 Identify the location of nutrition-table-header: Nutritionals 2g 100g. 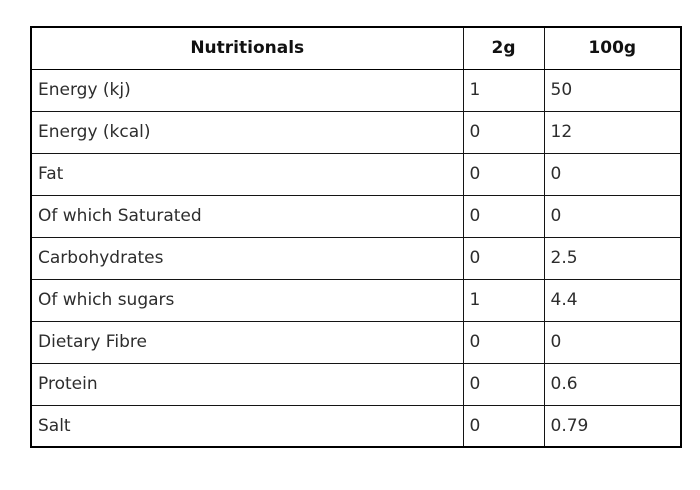
(356, 48).